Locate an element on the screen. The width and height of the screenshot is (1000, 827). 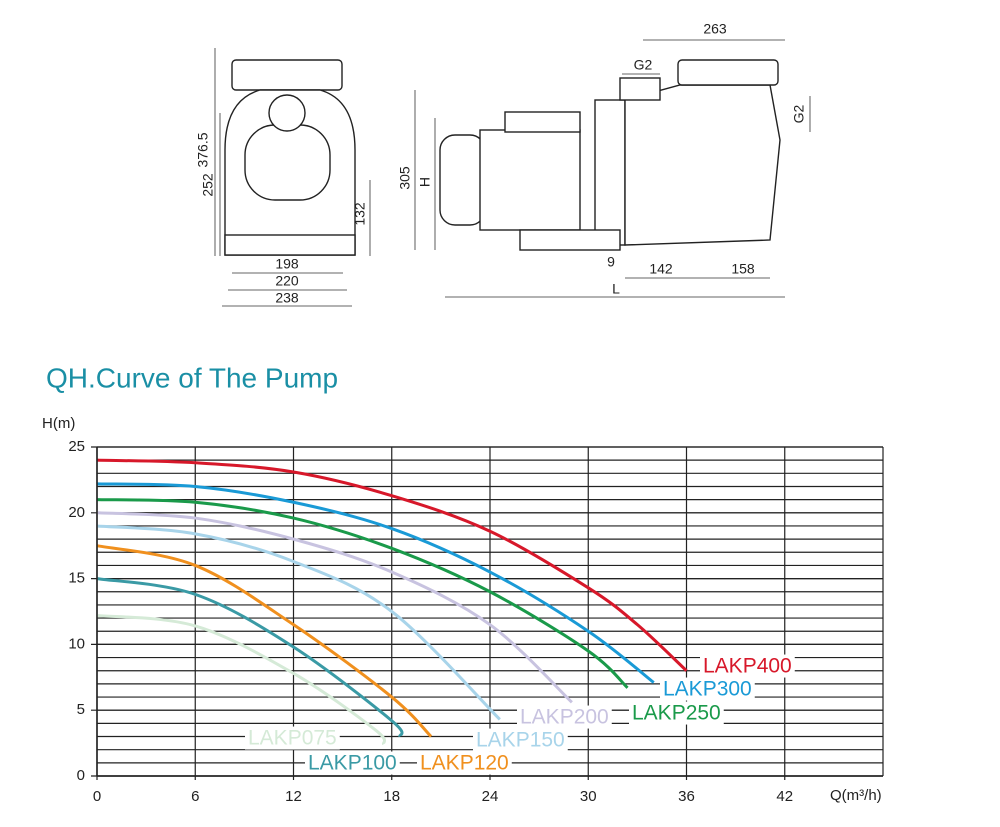
y-axis-label: H(m) is located at coordinates (58, 423).